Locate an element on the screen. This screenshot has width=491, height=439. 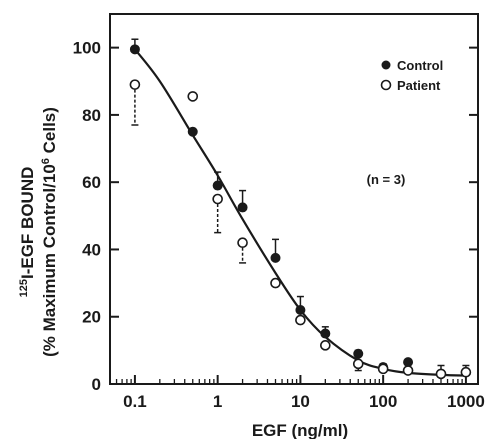
y-tick-label: 100 is located at coordinates (87, 48).